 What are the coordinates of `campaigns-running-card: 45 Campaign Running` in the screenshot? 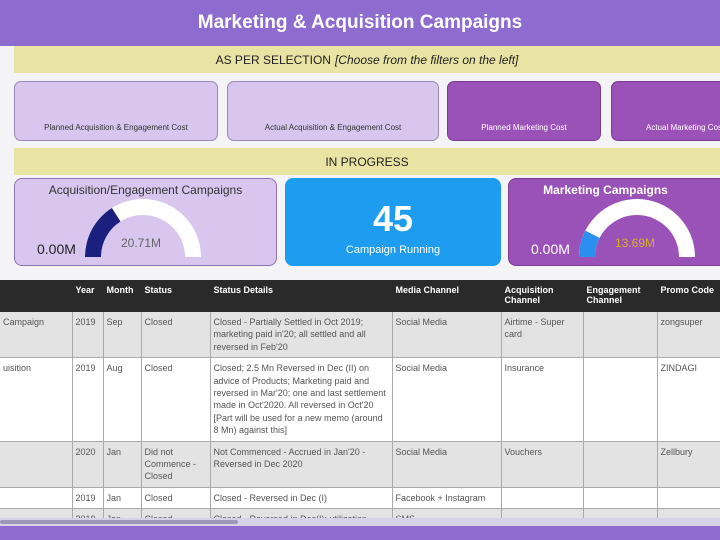 It's located at (393, 222).